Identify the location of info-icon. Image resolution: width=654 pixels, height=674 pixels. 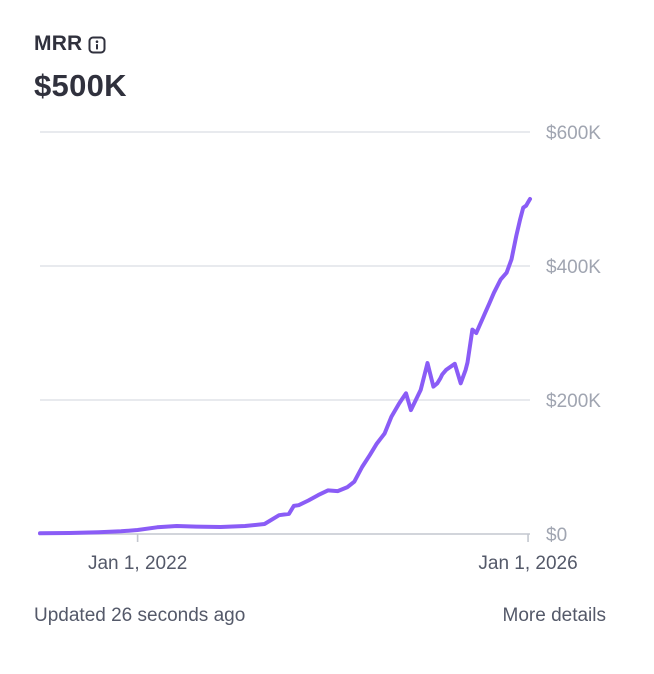
(97, 45).